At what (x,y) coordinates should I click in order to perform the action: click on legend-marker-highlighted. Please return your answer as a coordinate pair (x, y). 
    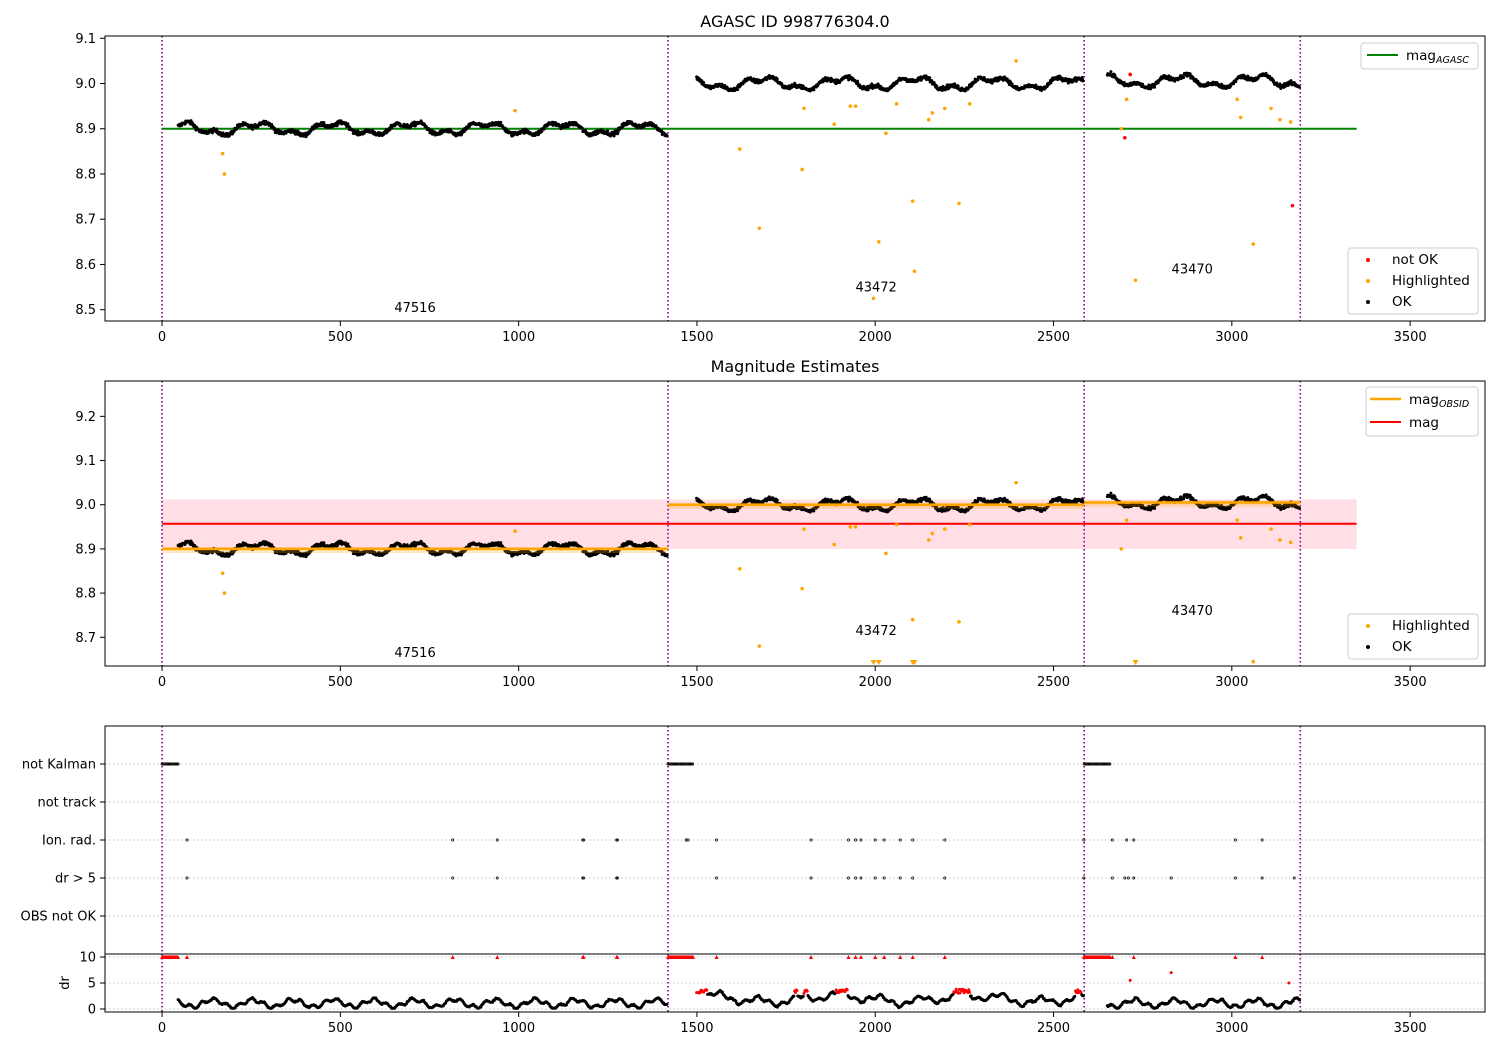
    Looking at the image, I should click on (1368, 281).